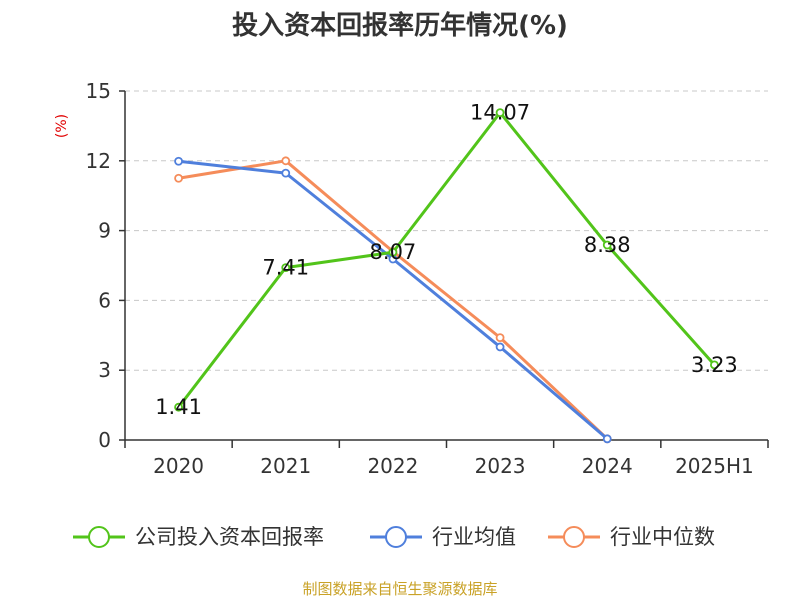 This screenshot has height=600, width=800. I want to click on y-tick-label: 12, so click(98, 161).